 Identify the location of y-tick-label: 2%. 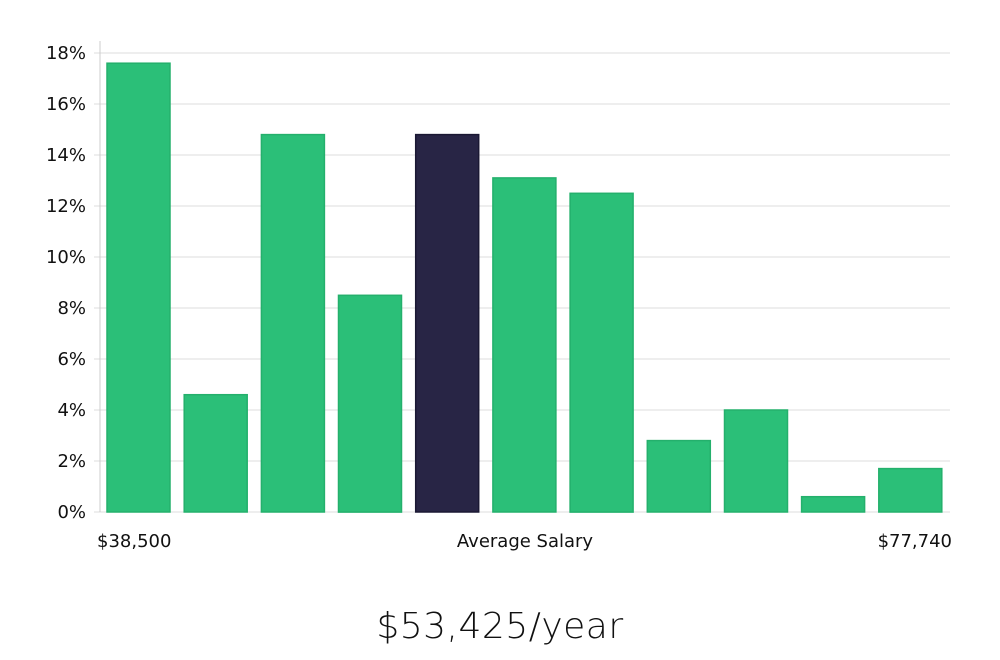
(71, 461).